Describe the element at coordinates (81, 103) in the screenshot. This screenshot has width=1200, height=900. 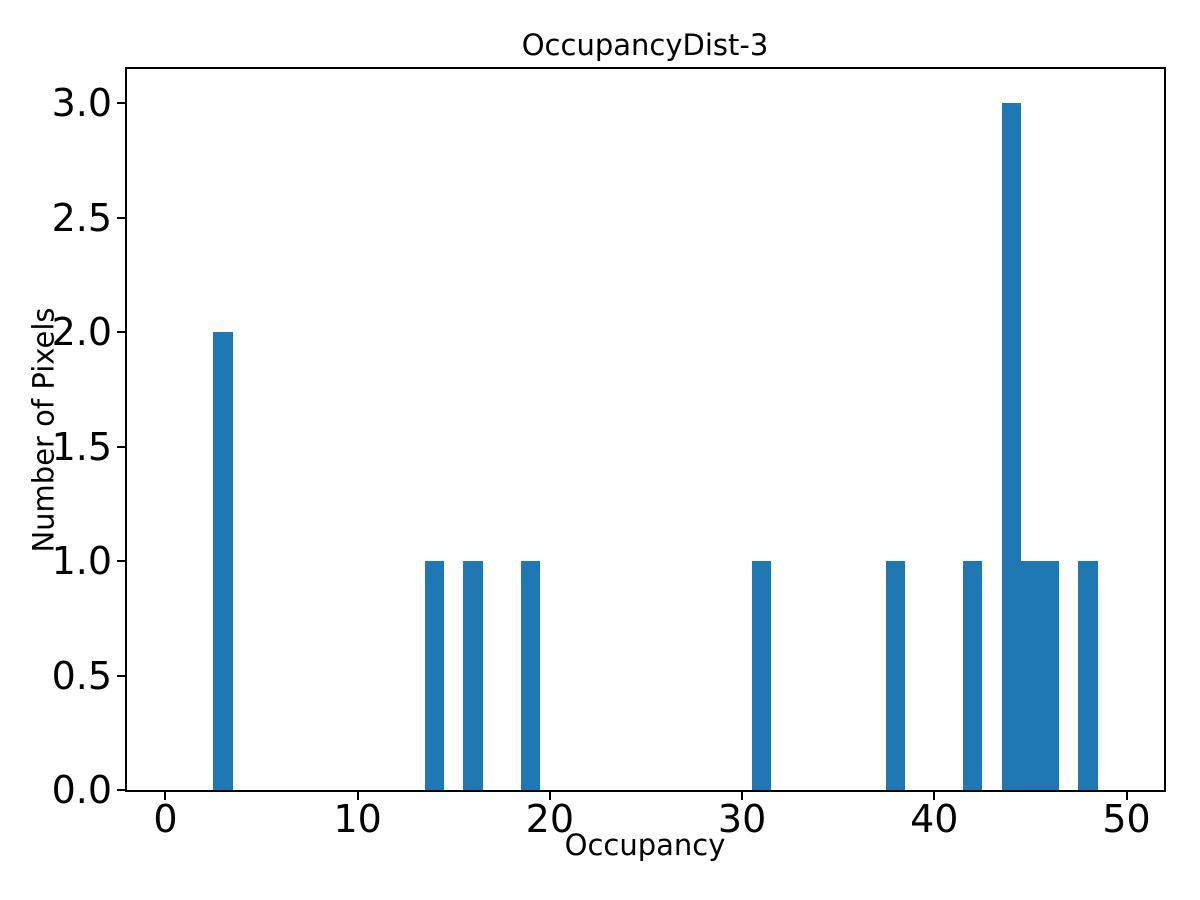
I see `y-tick-label: 3.0` at that location.